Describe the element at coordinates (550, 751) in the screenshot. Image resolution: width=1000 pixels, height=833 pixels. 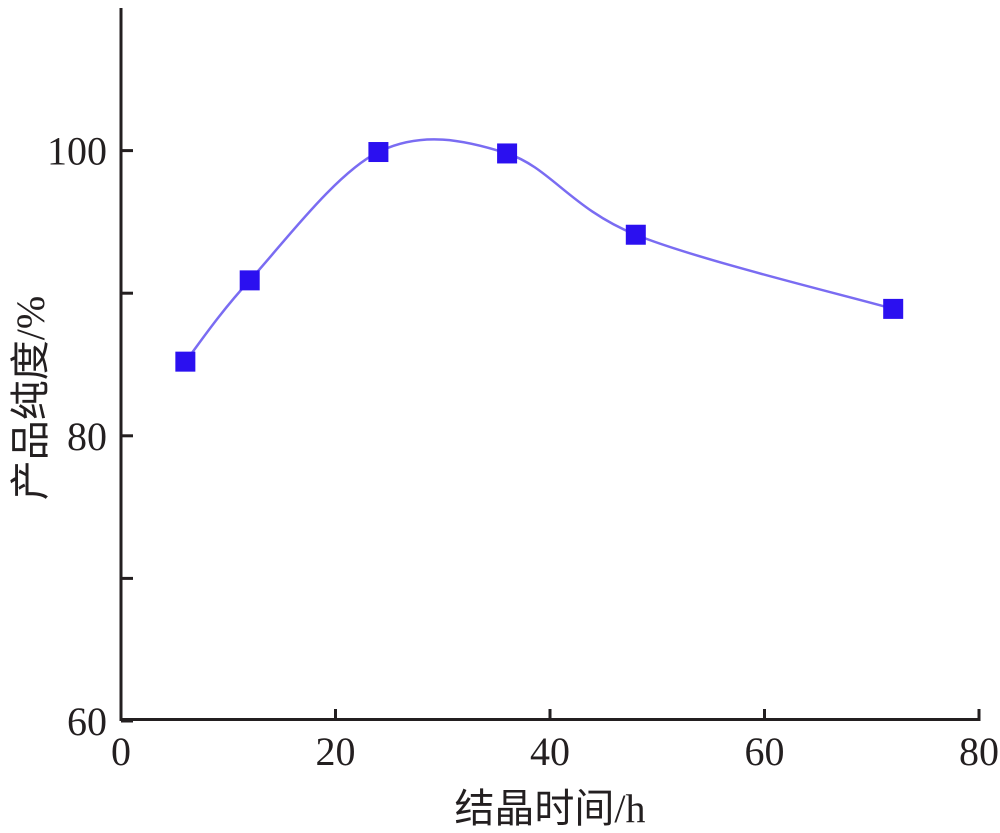
I see `x-tick-label: 40` at that location.